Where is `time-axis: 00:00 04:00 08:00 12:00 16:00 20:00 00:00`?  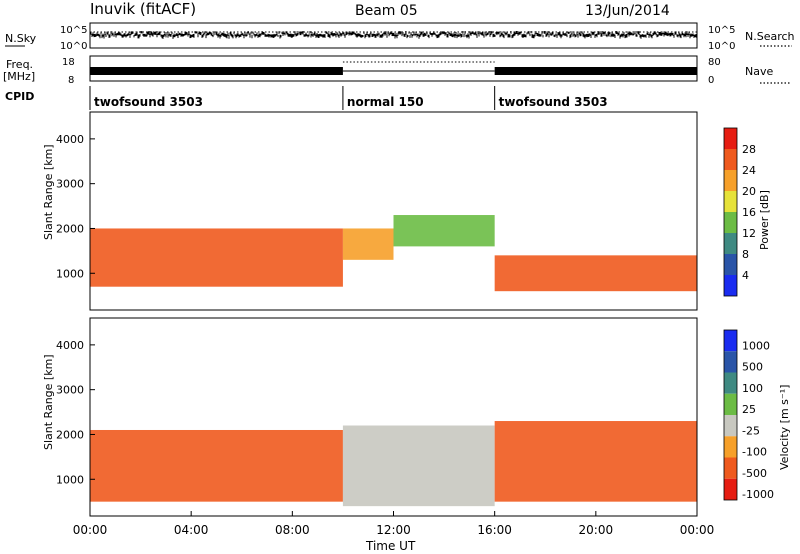 time-axis: 00:00 04:00 08:00 12:00 16:00 20:00 00:00 is located at coordinates (394, 524).